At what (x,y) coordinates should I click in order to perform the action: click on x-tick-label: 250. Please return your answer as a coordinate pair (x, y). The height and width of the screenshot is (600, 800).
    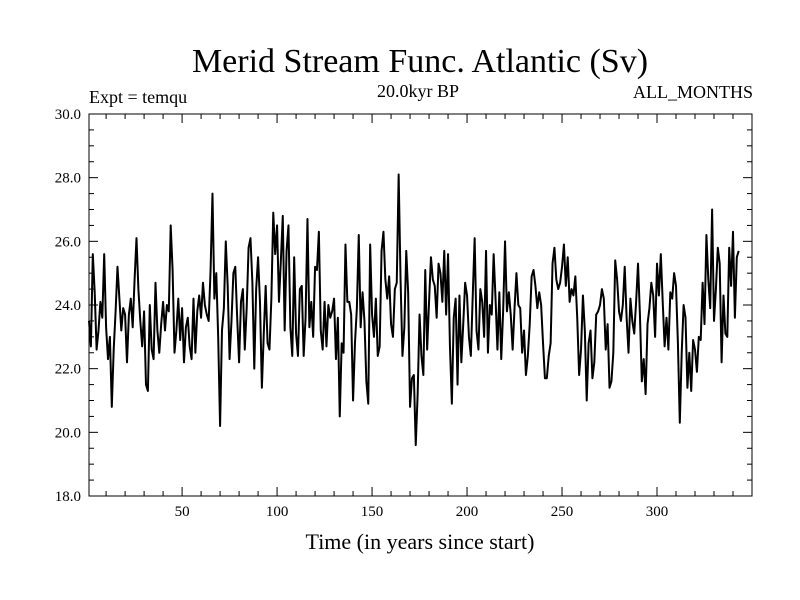
    Looking at the image, I should click on (562, 512).